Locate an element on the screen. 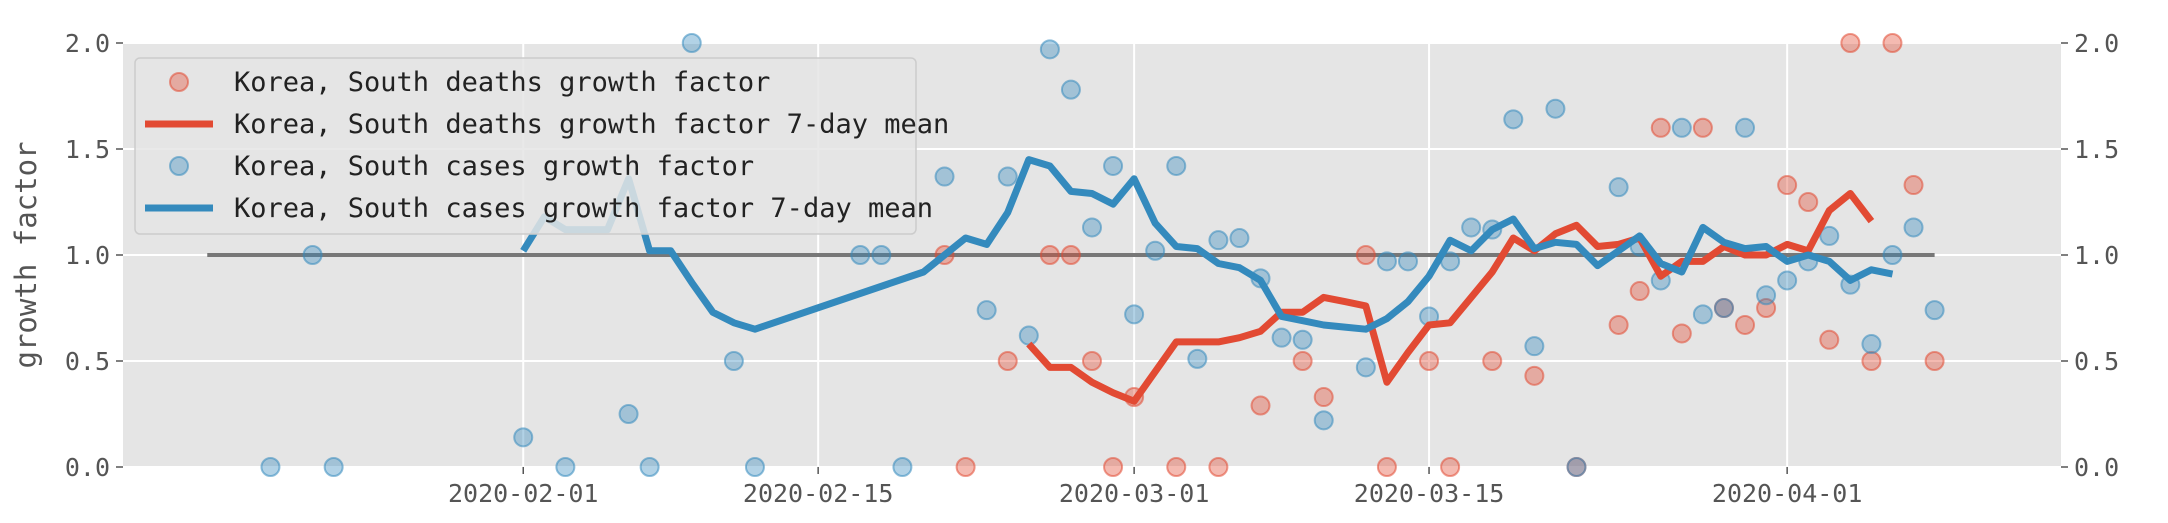 The height and width of the screenshot is (523, 2168). y-tick-label-left: 0.5 is located at coordinates (87, 361).